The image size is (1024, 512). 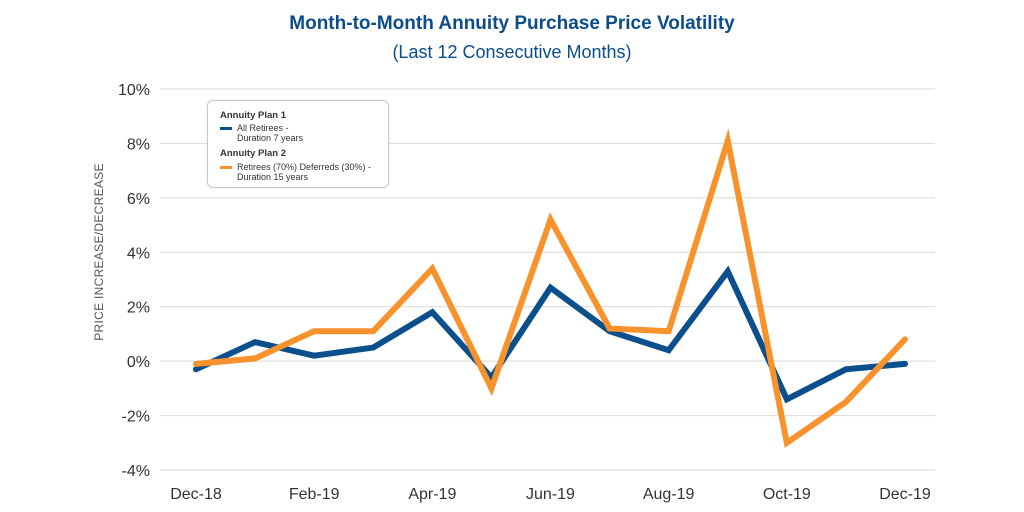 I want to click on y-tick-labels: -4% -2% 0% 2% 4% 6% 8% 10%, so click(x=134, y=281).